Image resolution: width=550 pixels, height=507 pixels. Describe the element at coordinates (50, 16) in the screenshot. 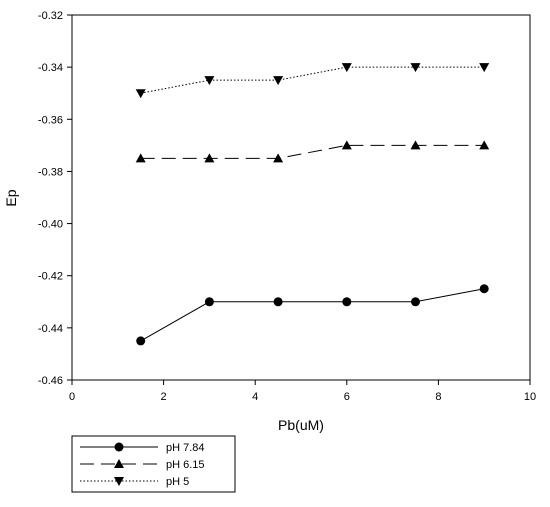

I see `y-tick-label: -0.32` at that location.